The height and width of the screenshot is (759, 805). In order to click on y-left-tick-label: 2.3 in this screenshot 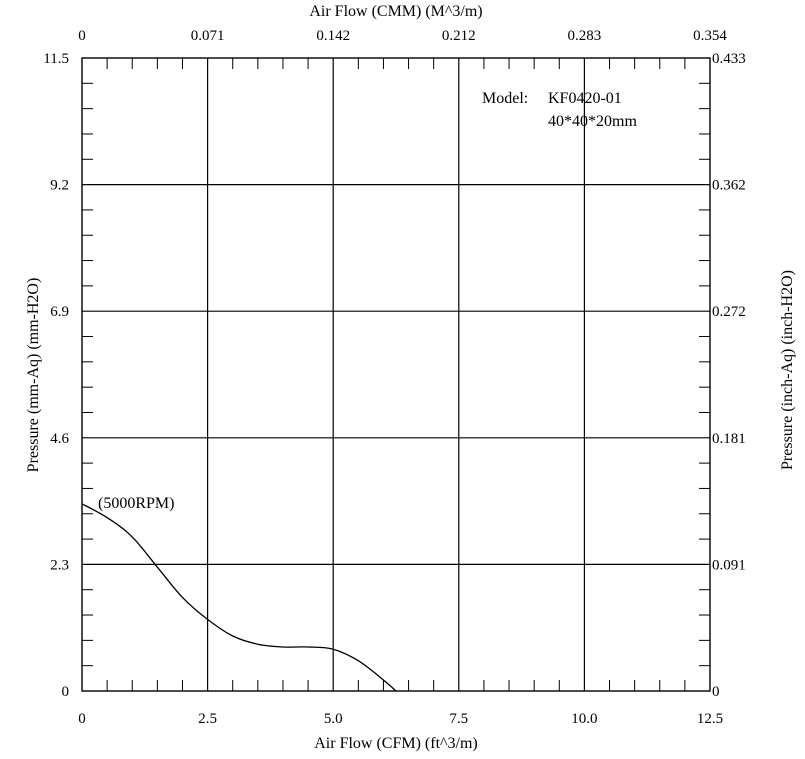, I will do `click(59, 565)`.